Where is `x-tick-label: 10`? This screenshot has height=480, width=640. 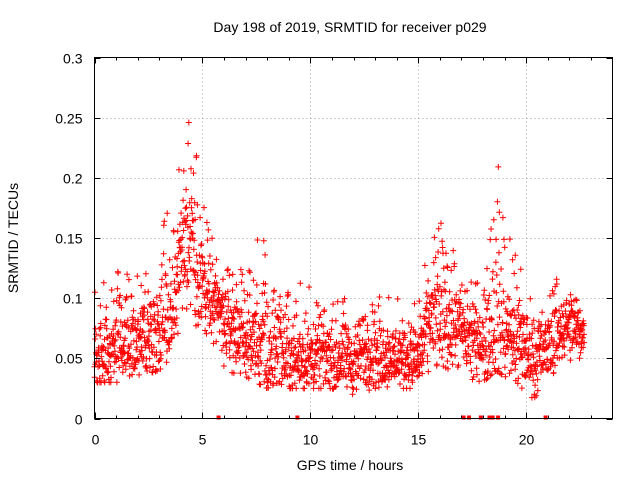 x-tick-label: 10 is located at coordinates (311, 440).